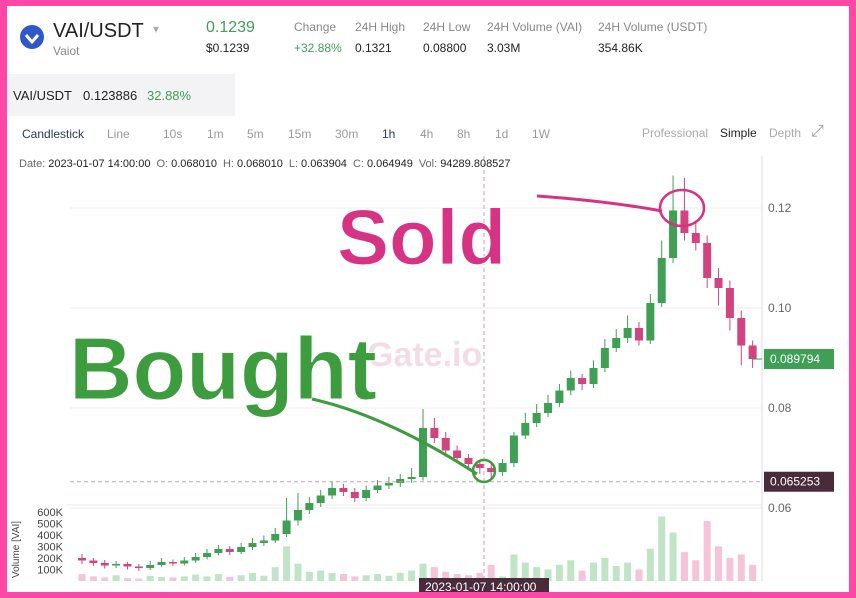  I want to click on stat-value: 354.86K, so click(620, 48).